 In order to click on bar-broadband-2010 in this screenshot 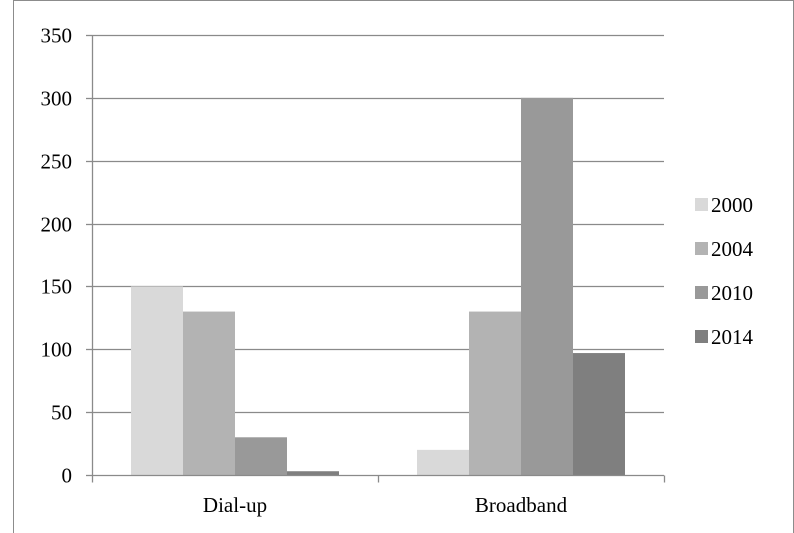, I will do `click(547, 286)`.